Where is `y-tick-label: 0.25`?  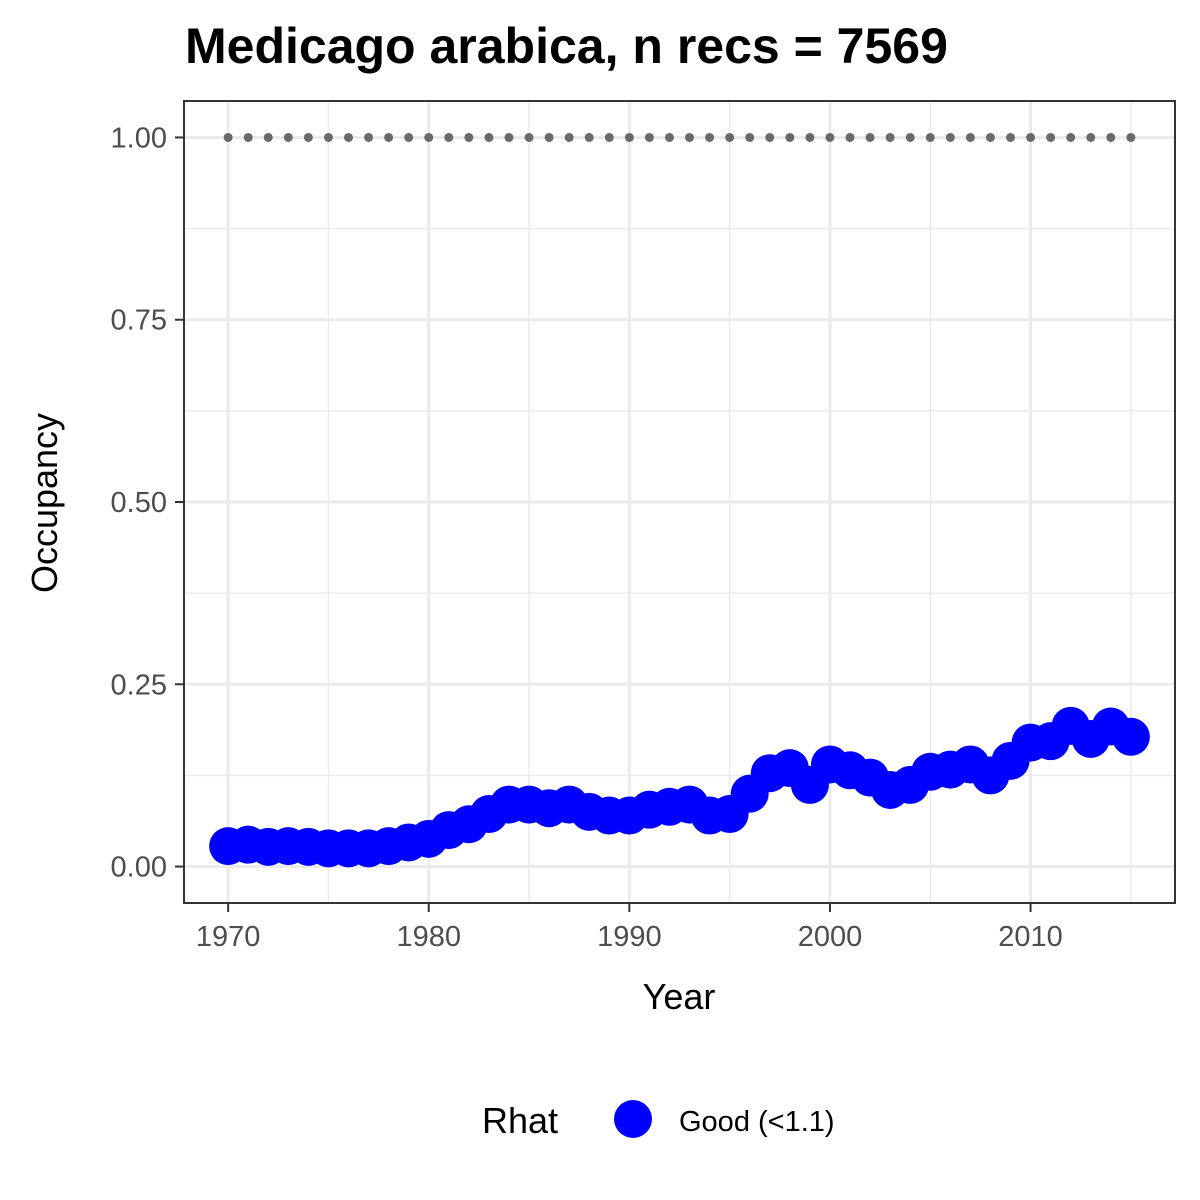
y-tick-label: 0.25 is located at coordinates (139, 685).